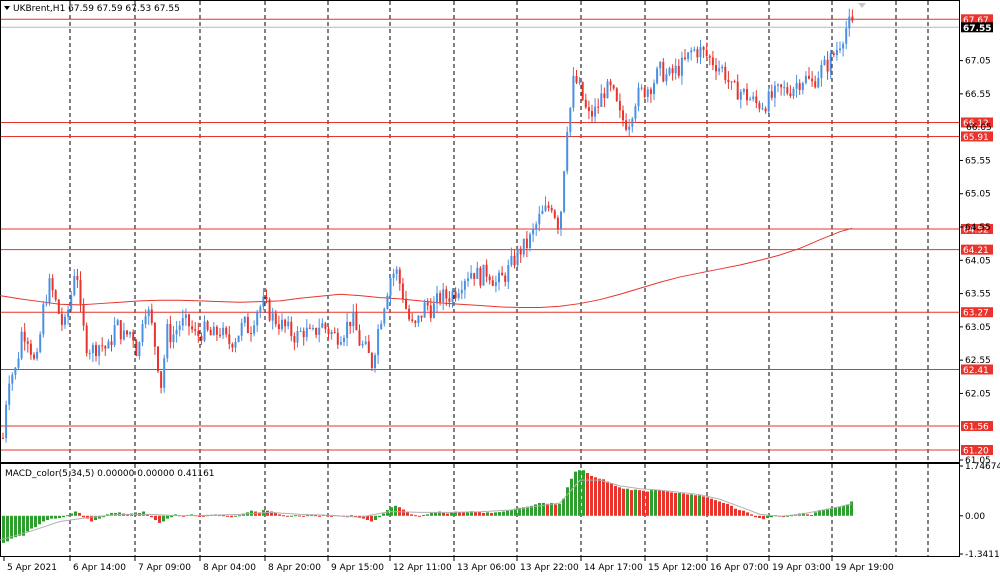  I want to click on price-tick-label: 65.05, so click(978, 195).